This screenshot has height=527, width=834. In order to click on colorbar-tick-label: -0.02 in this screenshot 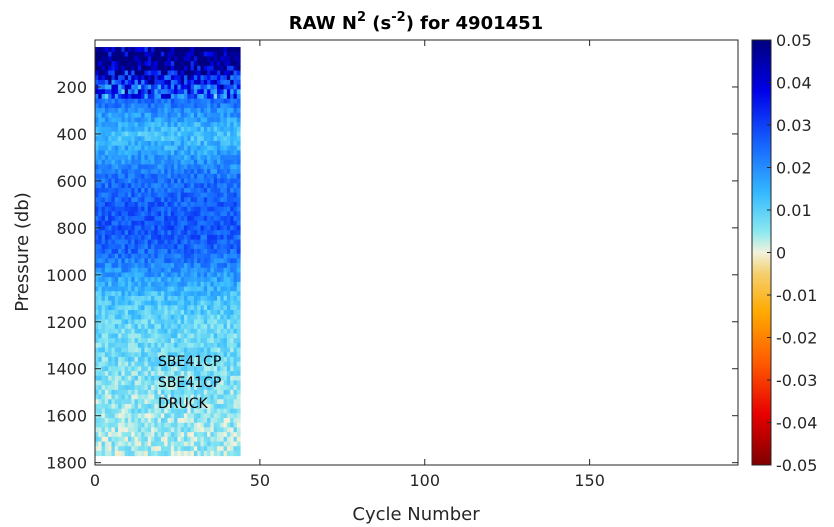, I will do `click(796, 338)`.